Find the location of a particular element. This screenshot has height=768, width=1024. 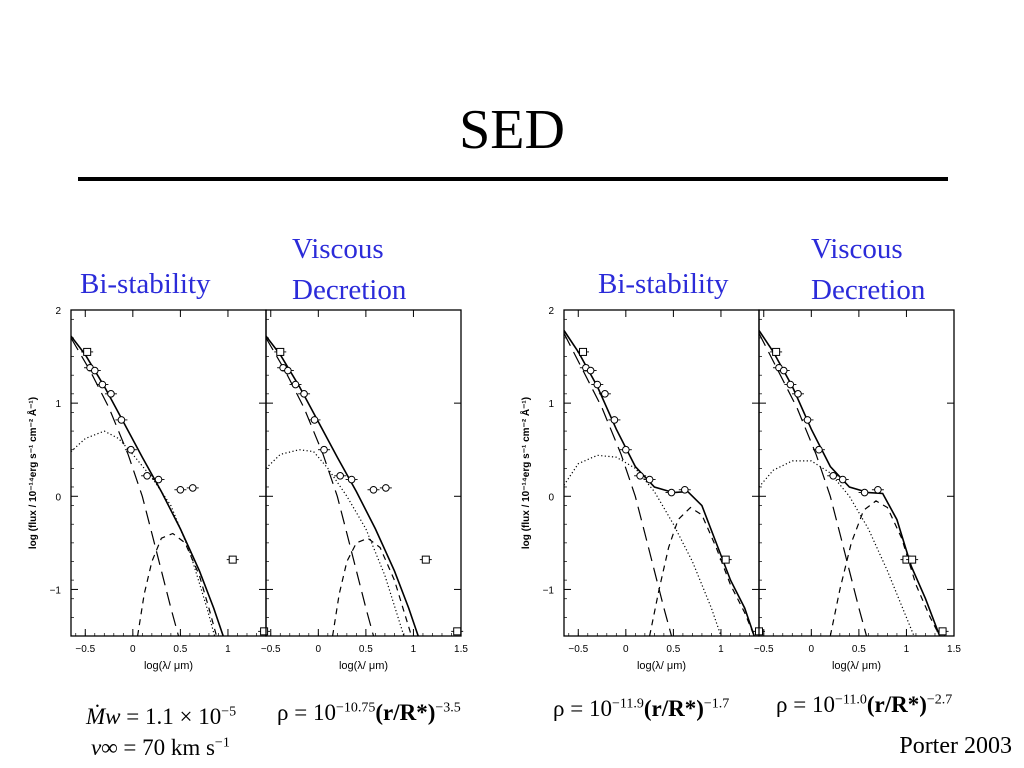

label-viscous-left-line2: Decretion is located at coordinates (349, 290).